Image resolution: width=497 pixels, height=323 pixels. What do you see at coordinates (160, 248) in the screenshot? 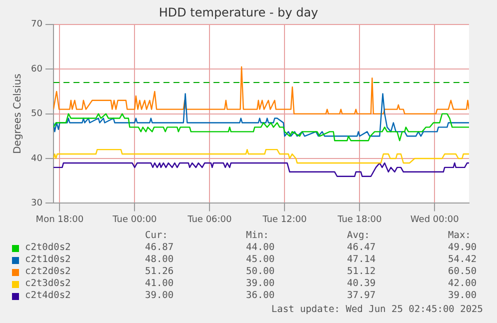
I see `text: 46.87` at bounding box center [160, 248].